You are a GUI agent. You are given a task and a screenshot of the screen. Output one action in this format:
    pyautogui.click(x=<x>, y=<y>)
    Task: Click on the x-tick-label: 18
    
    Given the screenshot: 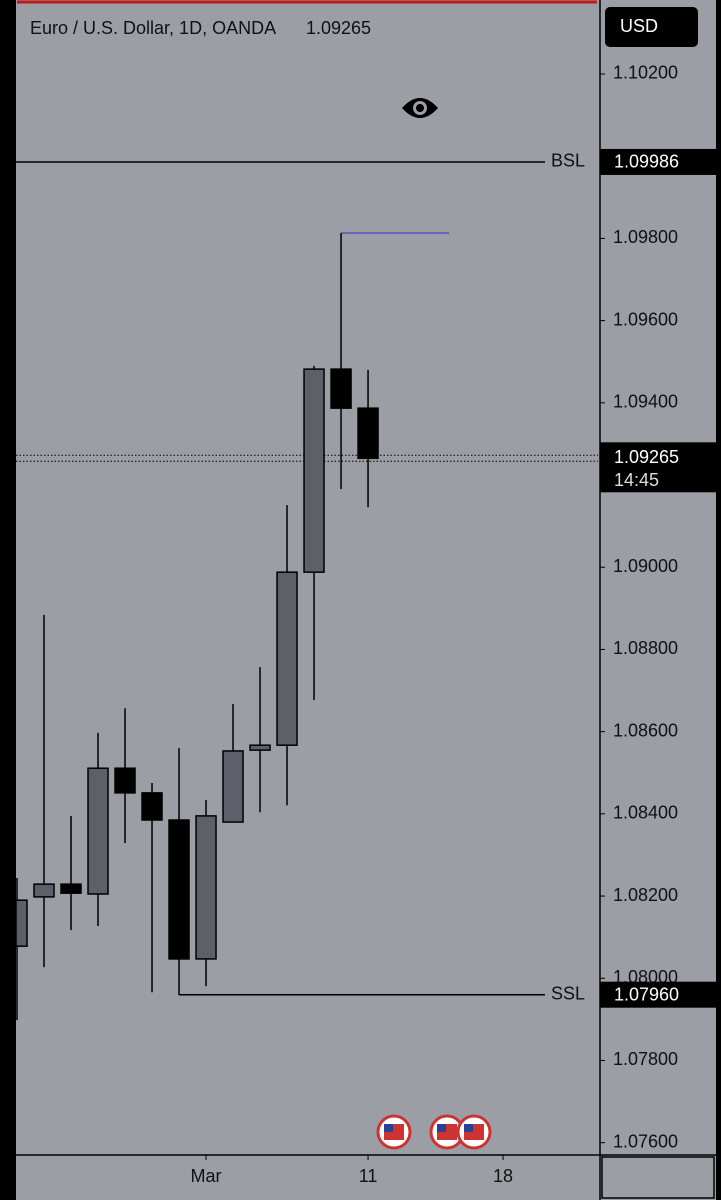 What is the action you would take?
    pyautogui.click(x=503, y=1176)
    